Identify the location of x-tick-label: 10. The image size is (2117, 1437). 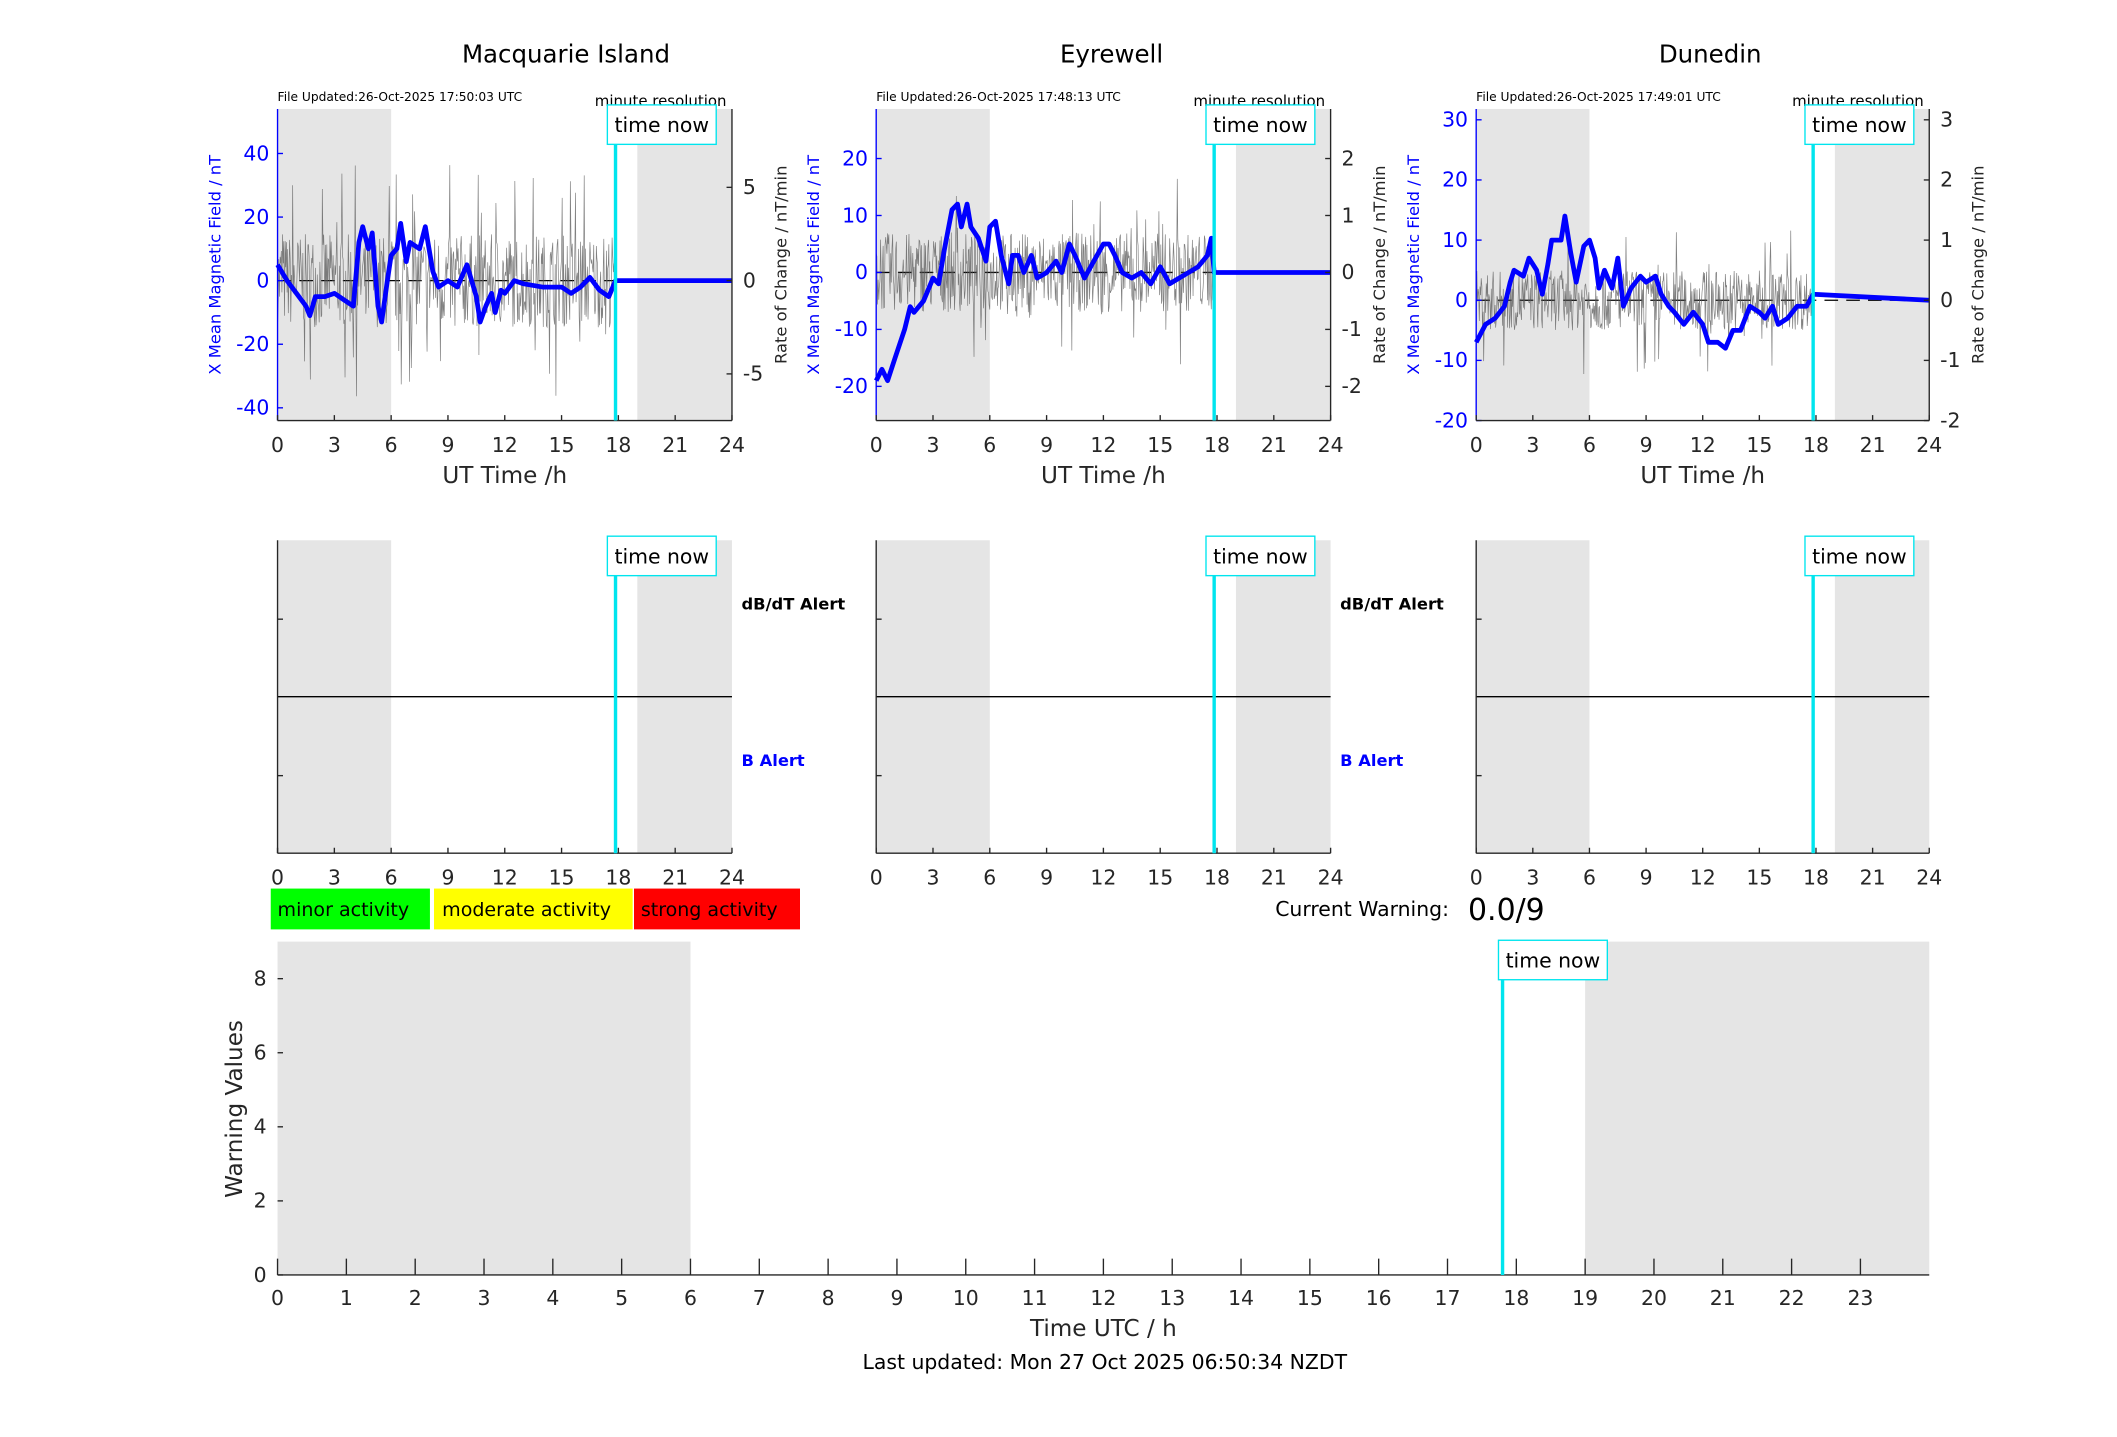
(966, 1298).